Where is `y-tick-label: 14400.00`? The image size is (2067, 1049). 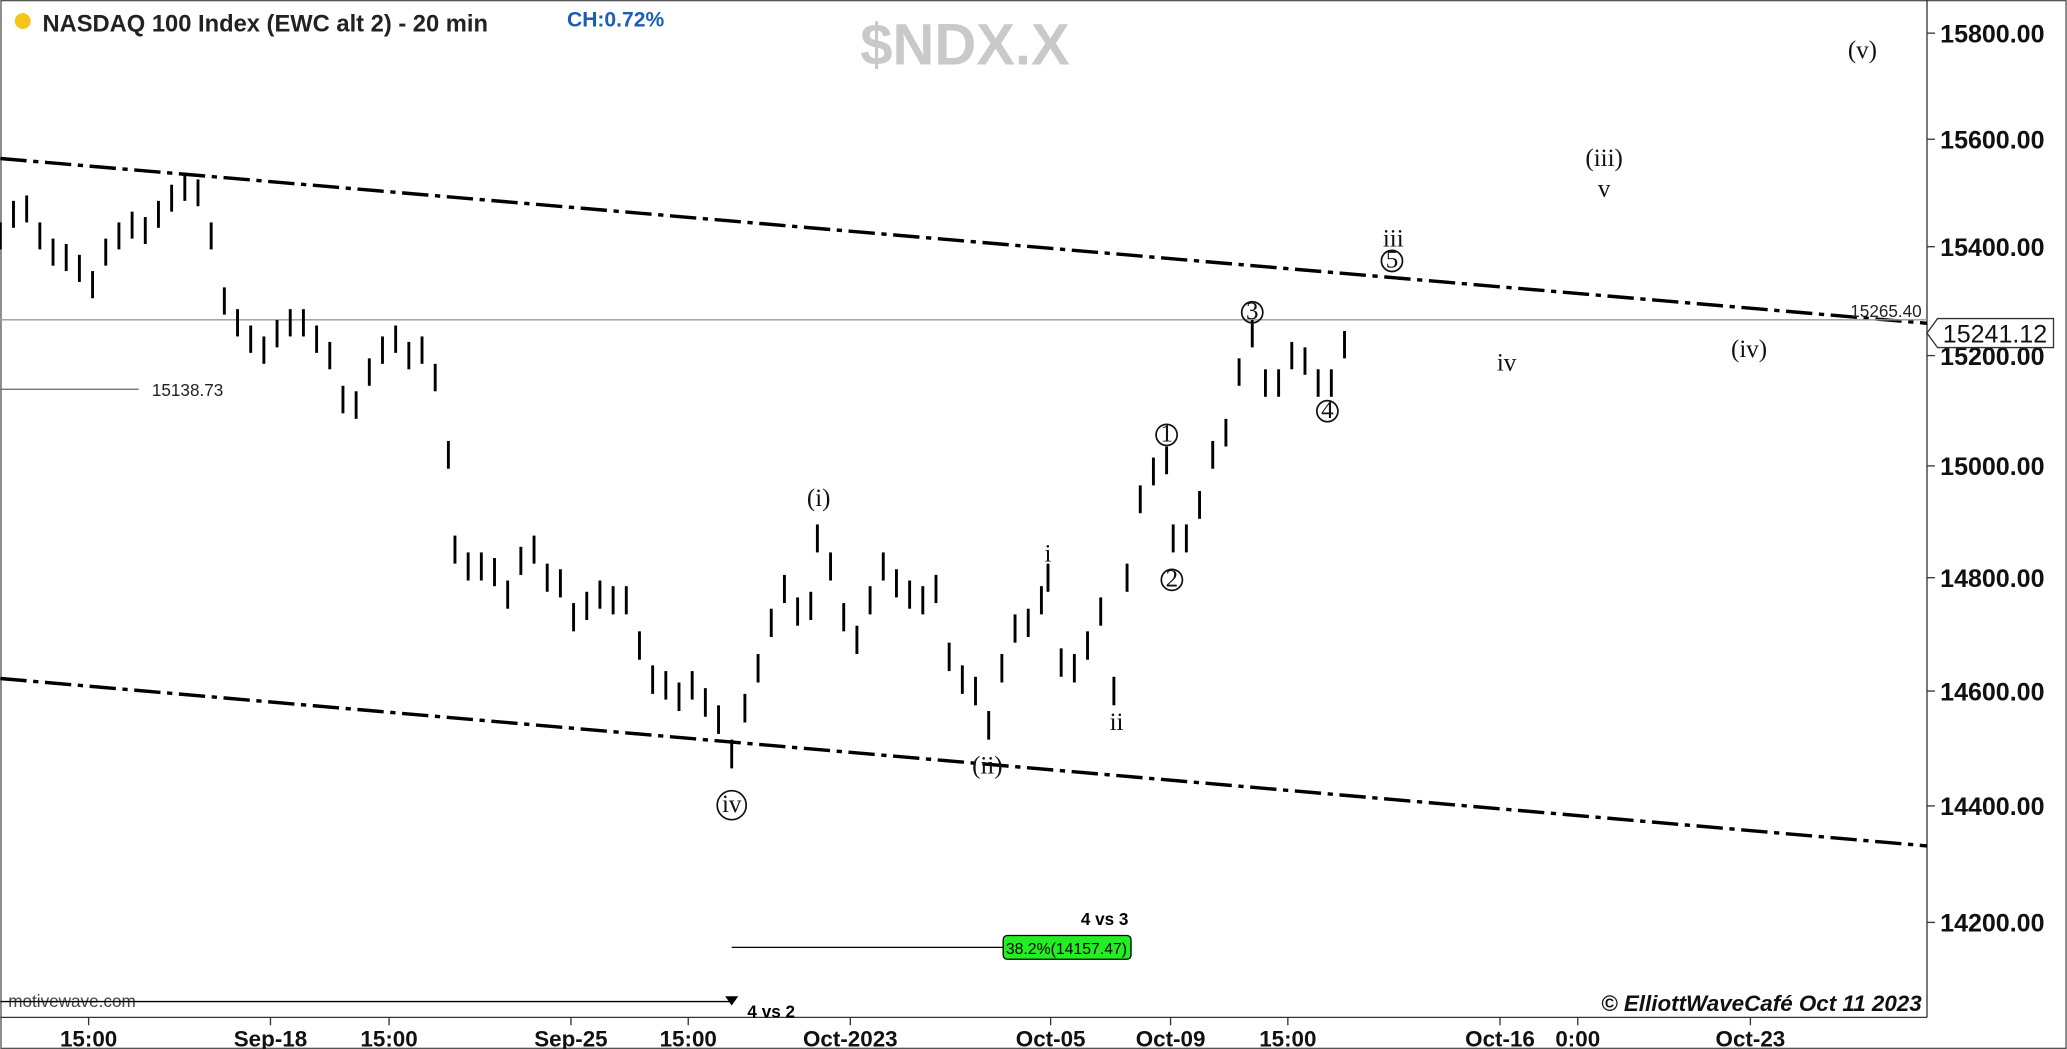
y-tick-label: 14400.00 is located at coordinates (1992, 807).